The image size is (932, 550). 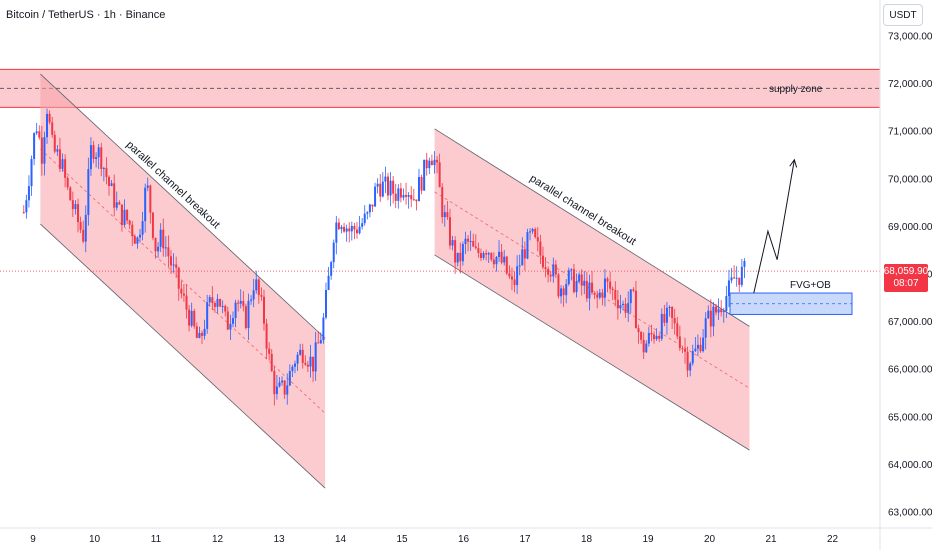 What do you see at coordinates (906, 271) in the screenshot?
I see `last-price-value: 68,059.90` at bounding box center [906, 271].